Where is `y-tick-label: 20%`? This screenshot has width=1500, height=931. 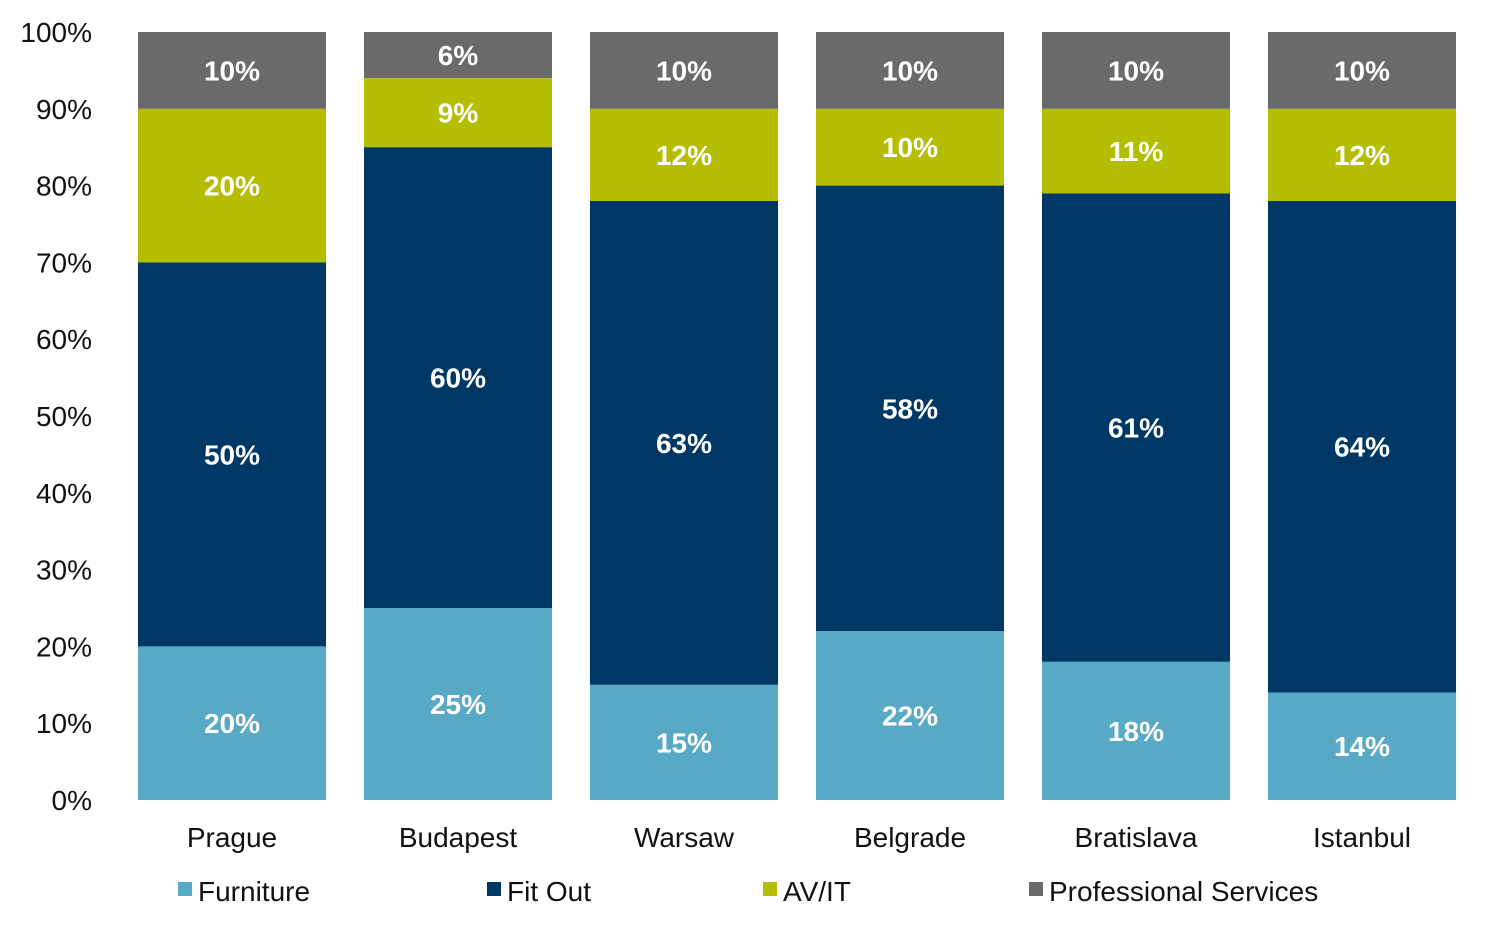 y-tick-label: 20% is located at coordinates (64, 646).